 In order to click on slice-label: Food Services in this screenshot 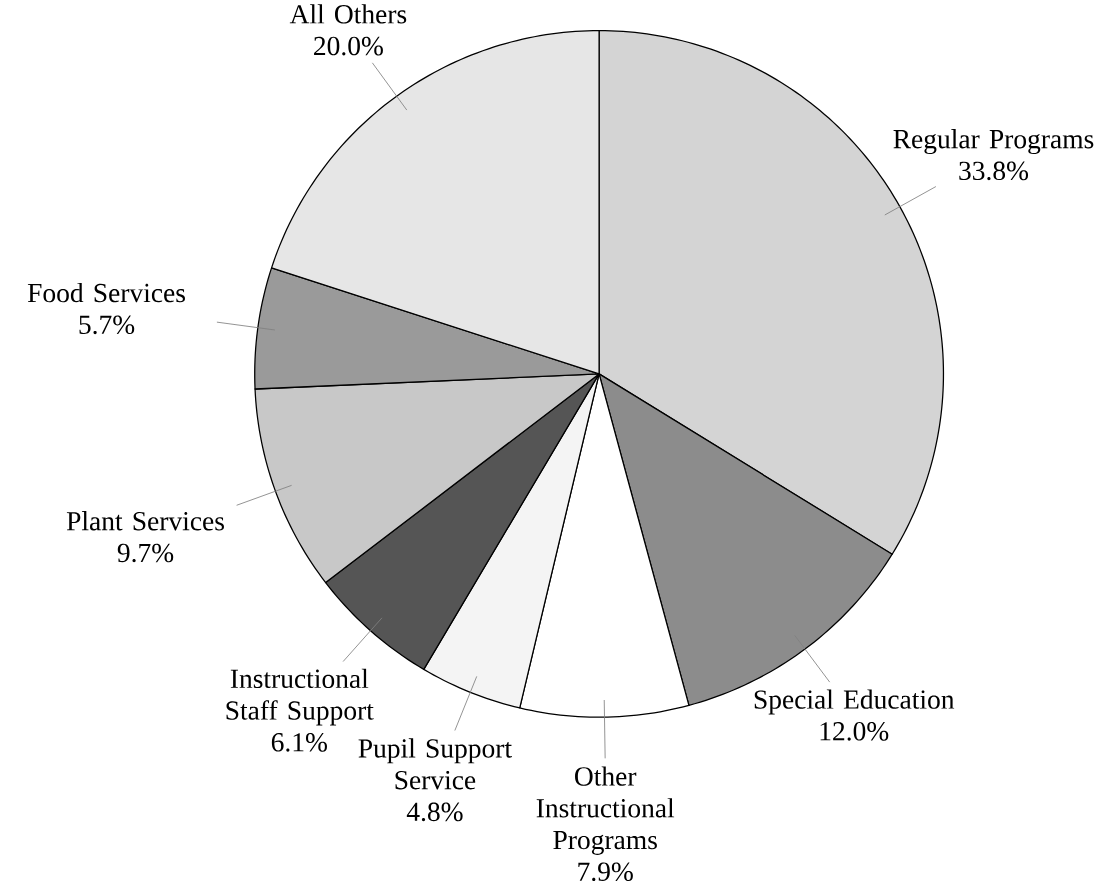, I will do `click(106, 292)`.